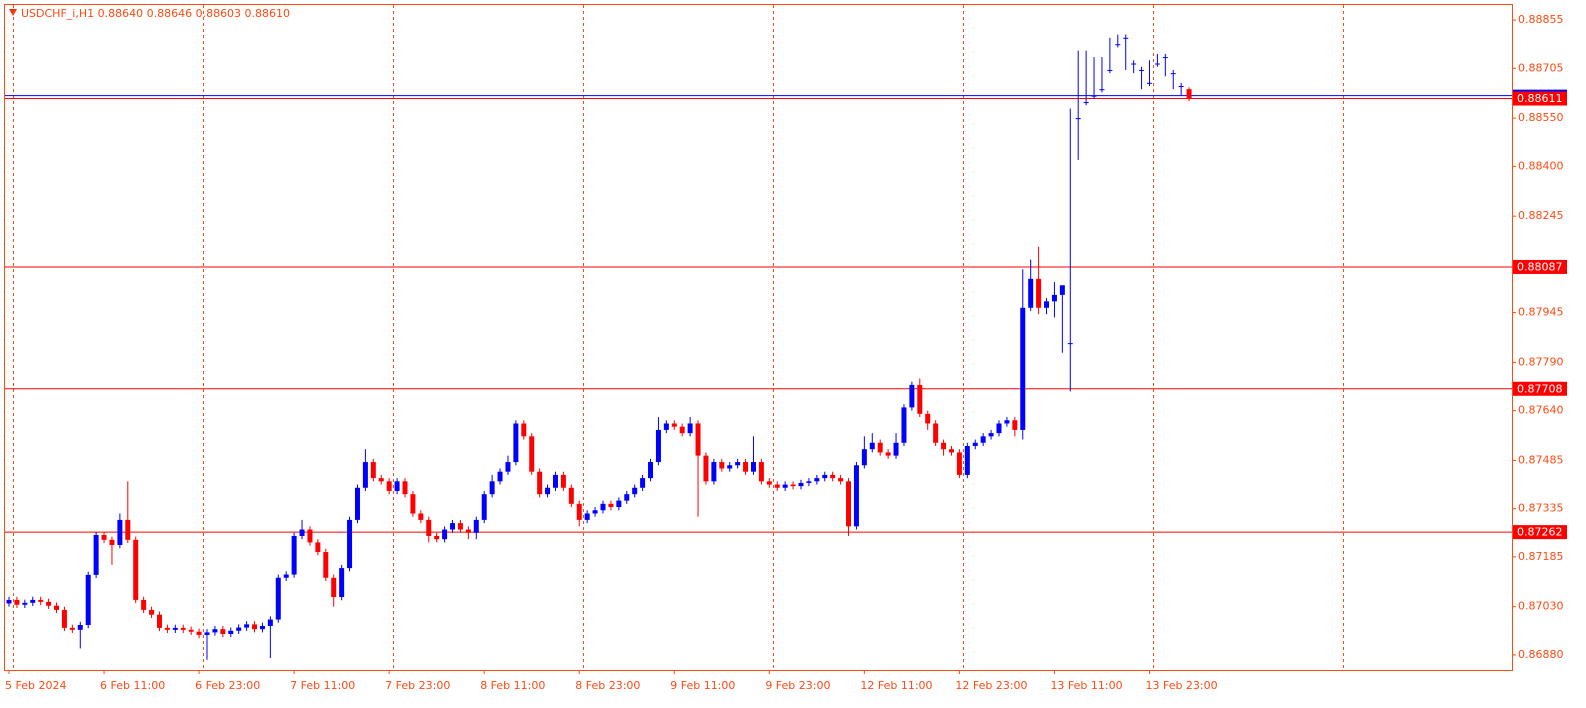 Image resolution: width=1586 pixels, height=708 pixels. I want to click on x-tick-label: 7 Feb 23:00, so click(417, 685).